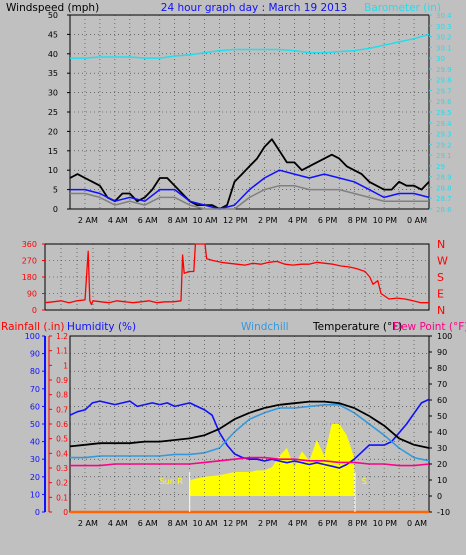 The width and height of the screenshot is (466, 555). Describe the element at coordinates (235, 523) in the screenshot. I see `temp-xtick-label: 12 PM` at that location.